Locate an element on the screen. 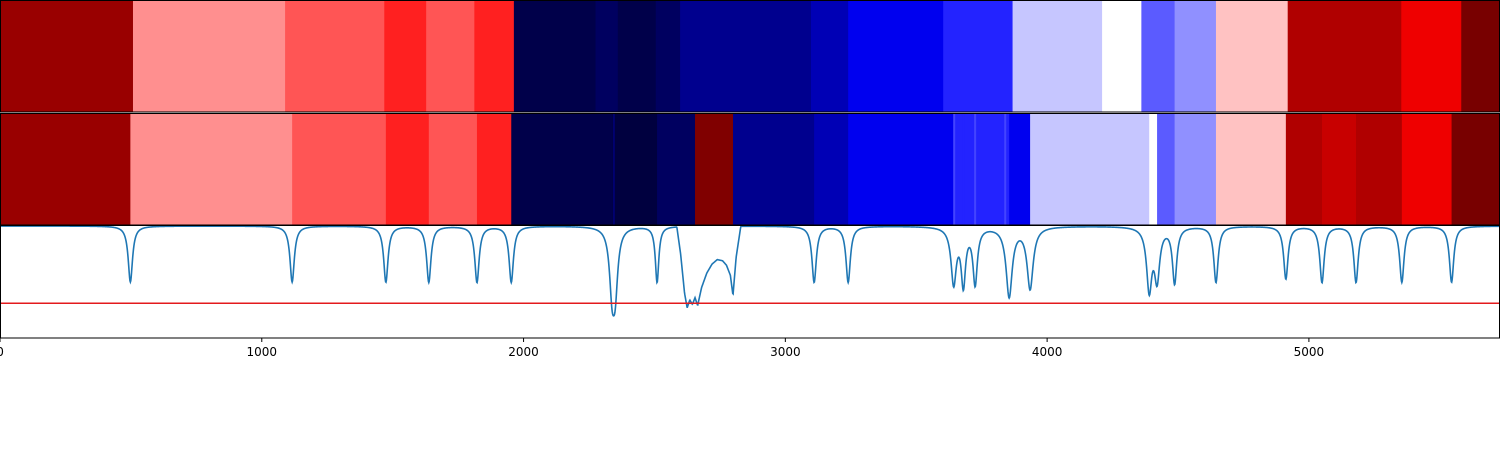  x-tick-label: 0 is located at coordinates (2, 352).